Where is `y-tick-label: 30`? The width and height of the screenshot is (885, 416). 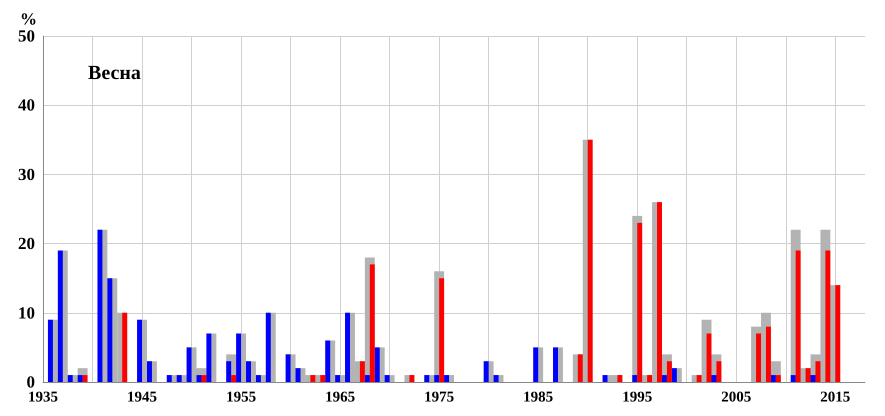 y-tick-label: 30 is located at coordinates (26, 174).